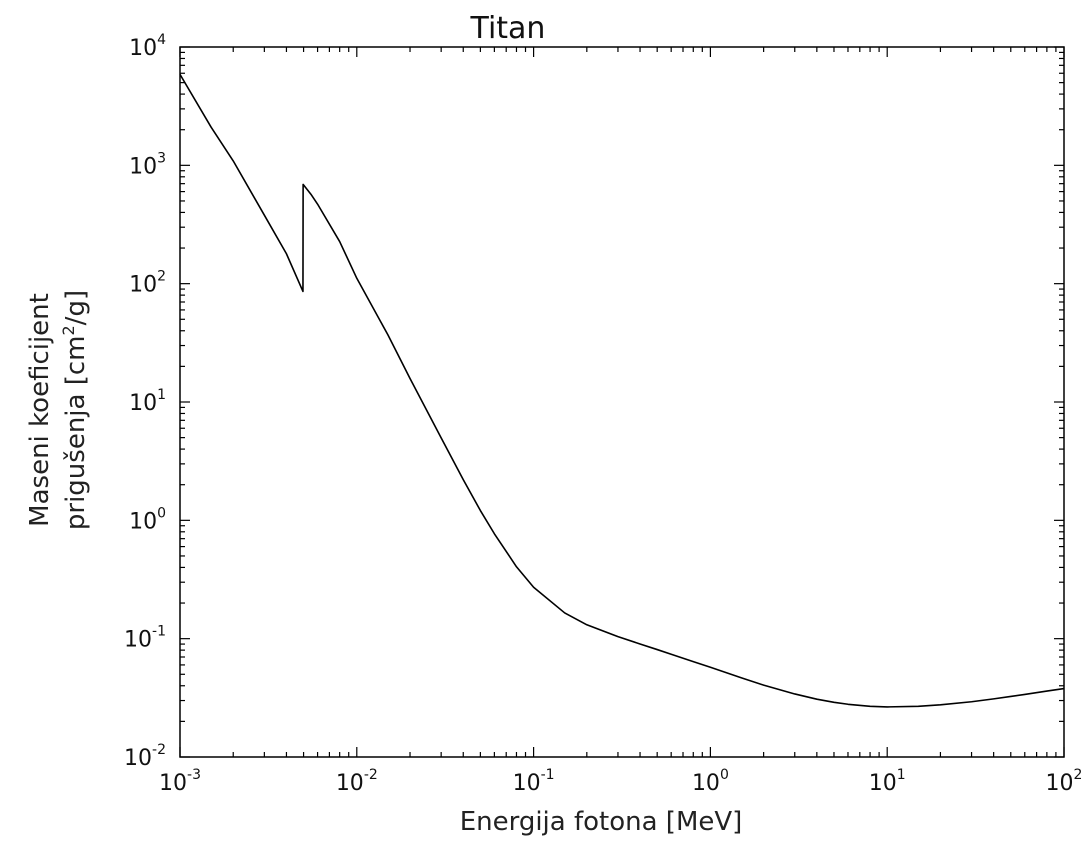  Describe the element at coordinates (147, 283) in the screenshot. I see `y-tick-label: 10²` at that location.